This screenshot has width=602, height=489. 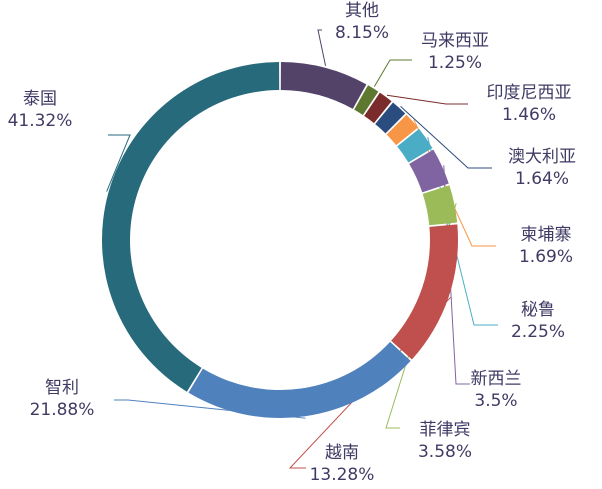 I want to click on slice-9-percent-label: 21.88%, so click(x=62, y=410).